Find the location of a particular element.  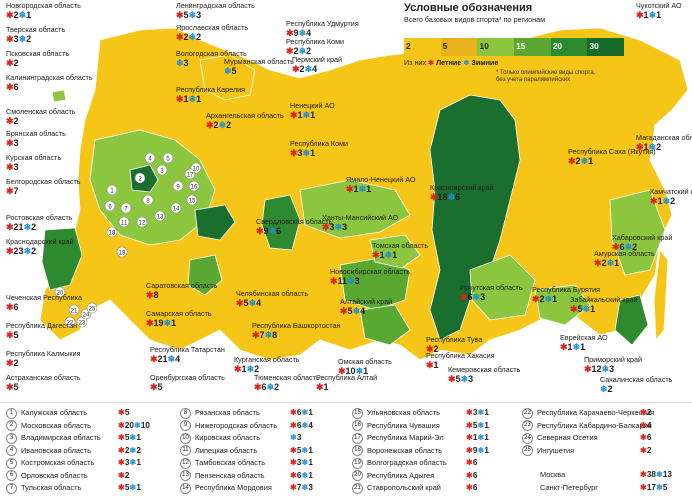

region-label: Псковская область ✱2 is located at coordinates (37, 59).